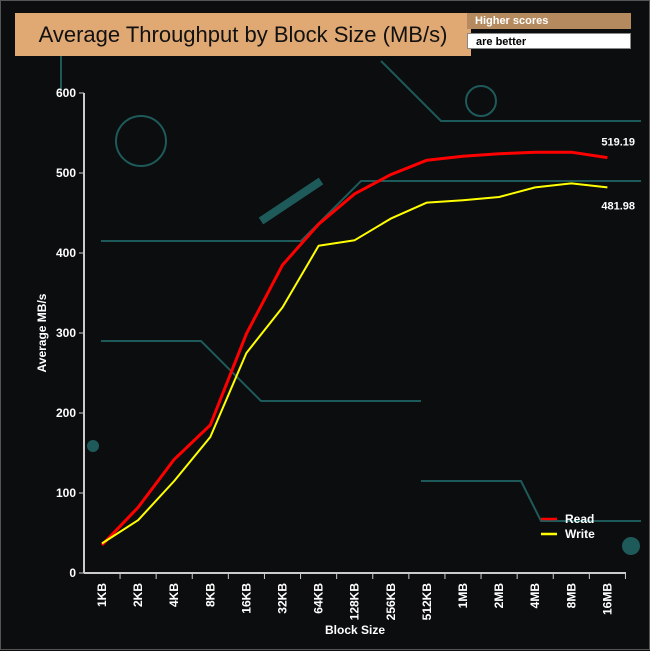 The width and height of the screenshot is (650, 651). Describe the element at coordinates (535, 596) in the screenshot. I see `x-tick-label: 4MB` at that location.